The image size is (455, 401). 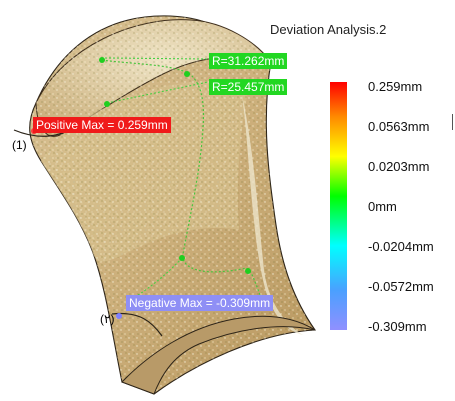 What do you see at coordinates (401, 286) in the screenshot?
I see `scale-label-5: -0.0572mm` at bounding box center [401, 286].